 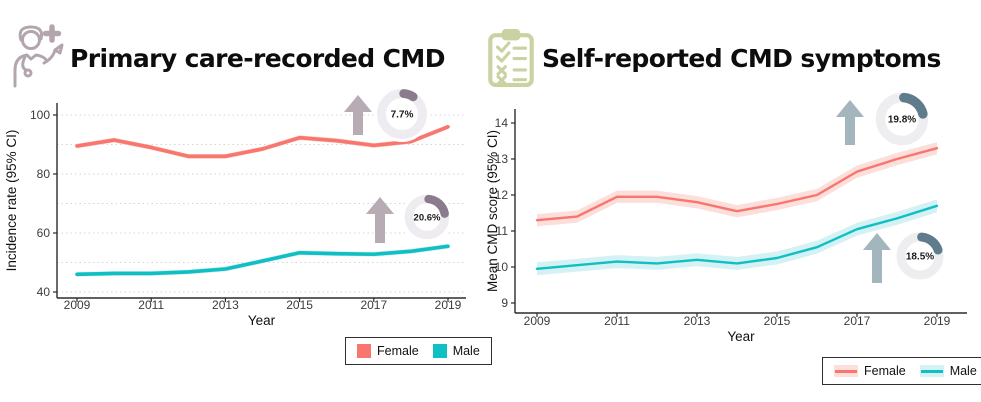 I want to click on legend-self-reported: Female Male, so click(x=901, y=371).